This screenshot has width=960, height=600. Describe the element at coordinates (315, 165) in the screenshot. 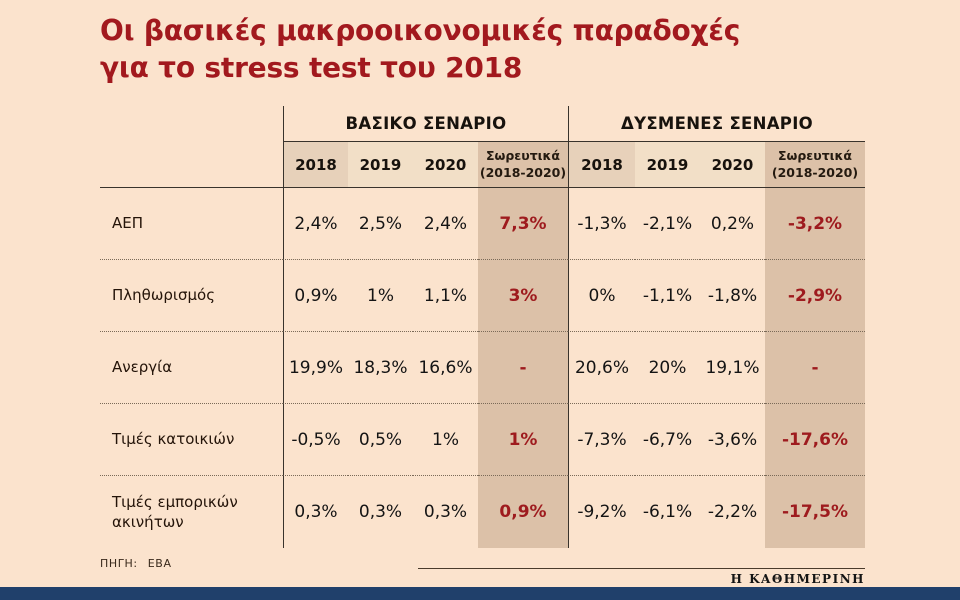

I see `basic-year-header-2018: 2018` at that location.